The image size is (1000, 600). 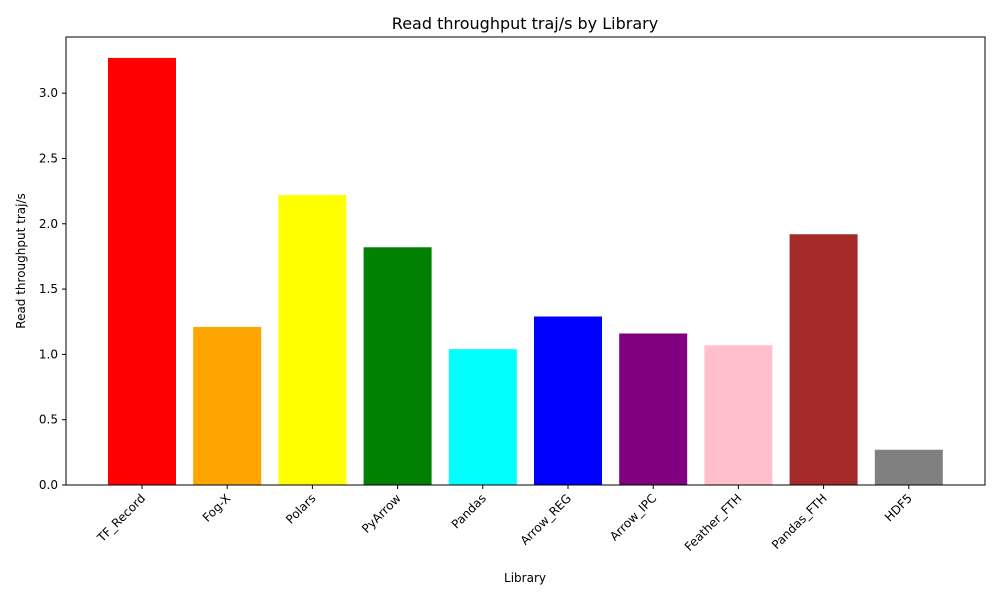 I want to click on bar-fog-x, so click(x=227, y=405).